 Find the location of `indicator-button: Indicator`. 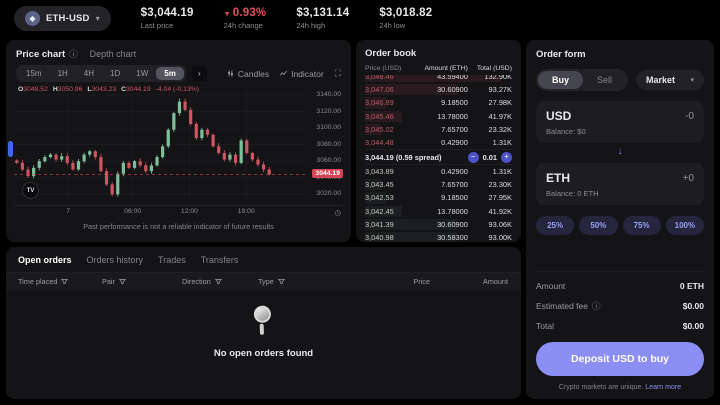

indicator-button: Indicator is located at coordinates (302, 74).